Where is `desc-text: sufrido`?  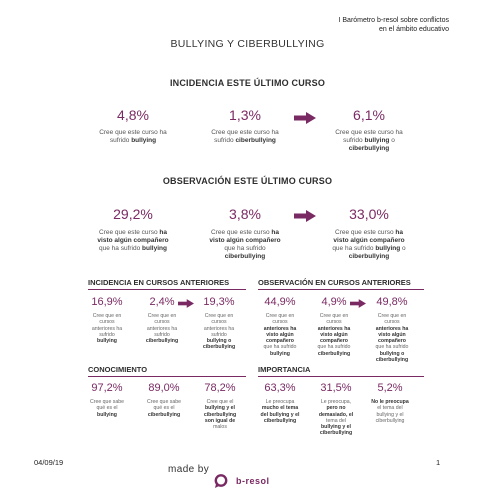
desc-text: sufrido is located at coordinates (225, 140).